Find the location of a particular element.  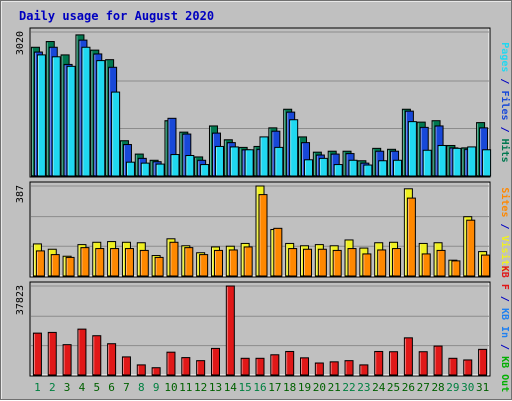

day-label: 3 is located at coordinates (67, 387).